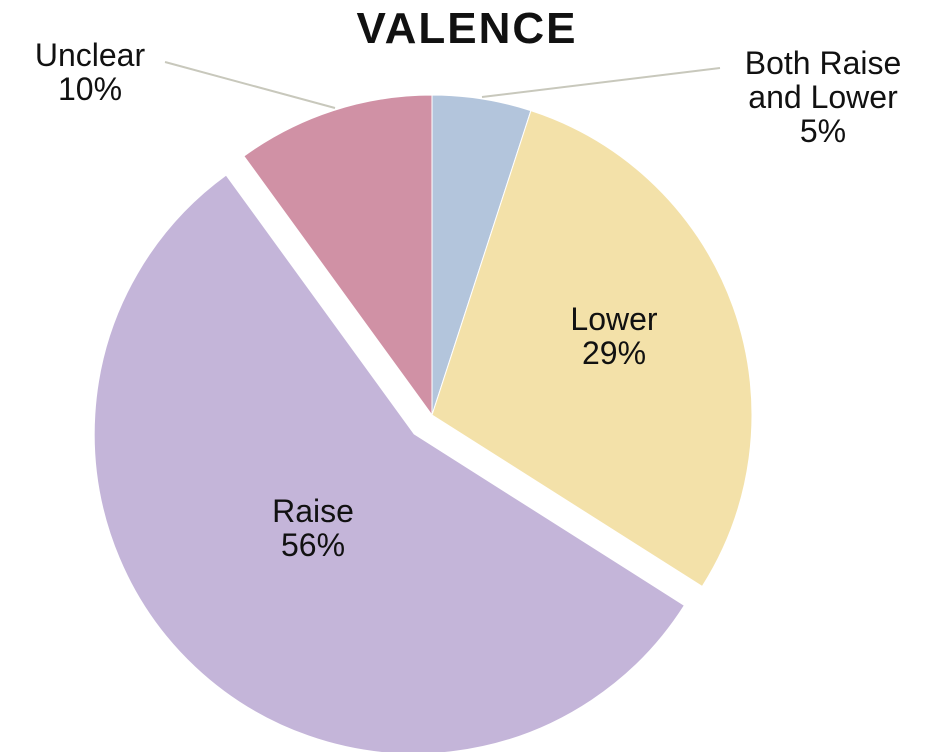 The height and width of the screenshot is (752, 934). What do you see at coordinates (313, 545) in the screenshot?
I see `slice-value: 56%` at bounding box center [313, 545].